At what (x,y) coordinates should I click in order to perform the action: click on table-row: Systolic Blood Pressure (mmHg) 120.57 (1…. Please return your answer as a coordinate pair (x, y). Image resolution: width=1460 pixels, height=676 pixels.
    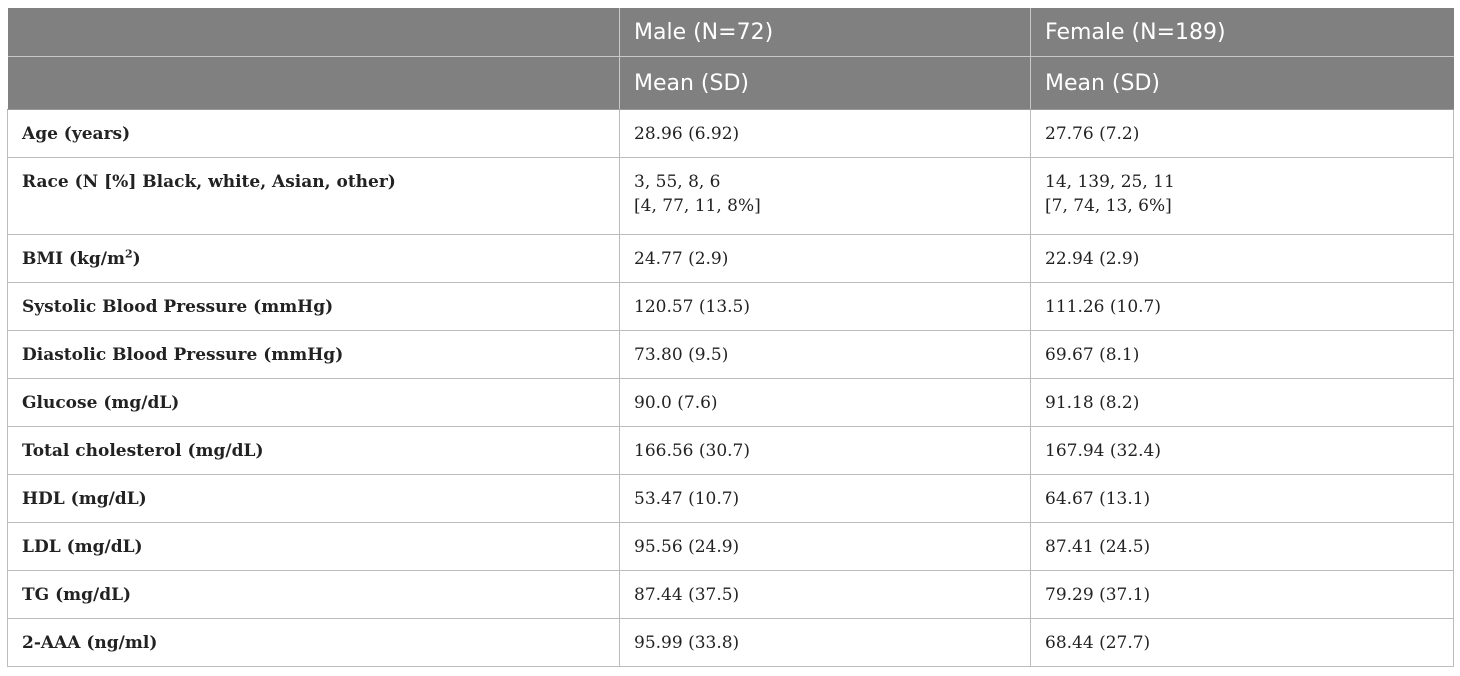
    Looking at the image, I should click on (730, 306).